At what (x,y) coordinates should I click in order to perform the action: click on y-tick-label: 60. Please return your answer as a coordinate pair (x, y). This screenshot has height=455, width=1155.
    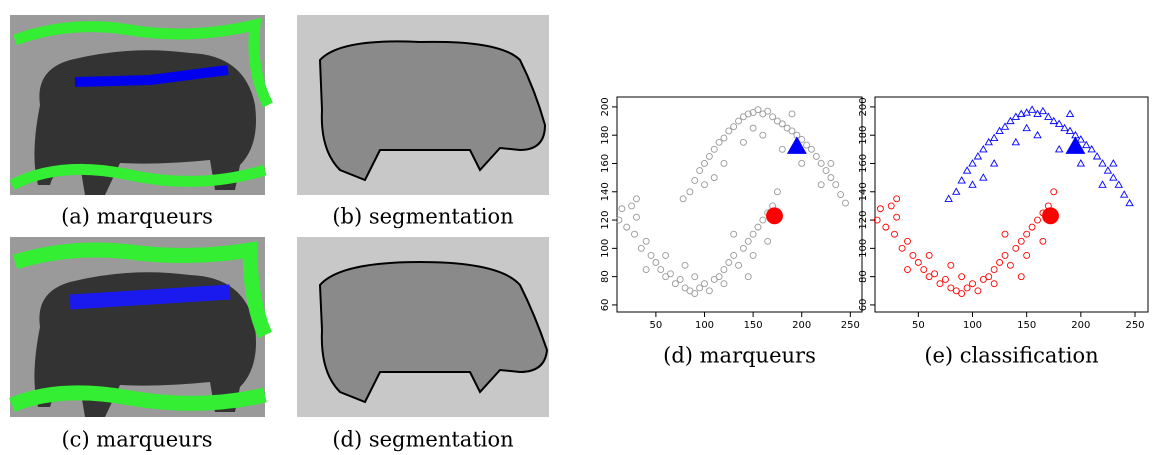
    Looking at the image, I should click on (605, 305).